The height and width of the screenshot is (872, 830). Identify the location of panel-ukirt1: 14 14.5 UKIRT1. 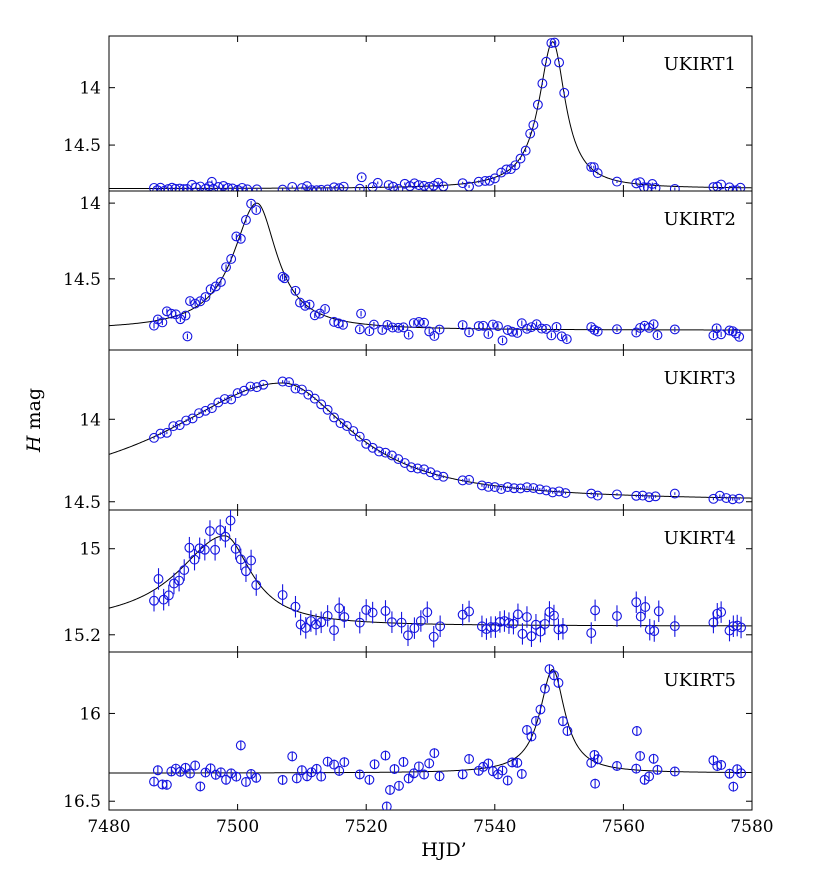
(408, 113).